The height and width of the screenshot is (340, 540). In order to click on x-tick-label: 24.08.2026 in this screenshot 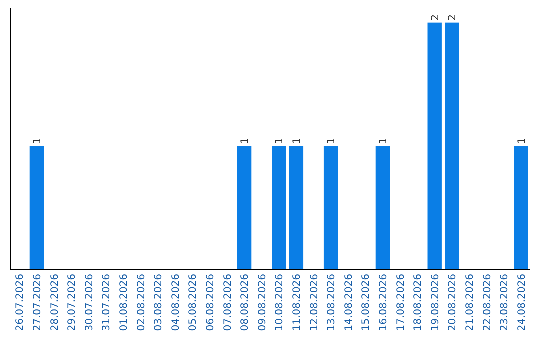, I will do `click(522, 303)`.